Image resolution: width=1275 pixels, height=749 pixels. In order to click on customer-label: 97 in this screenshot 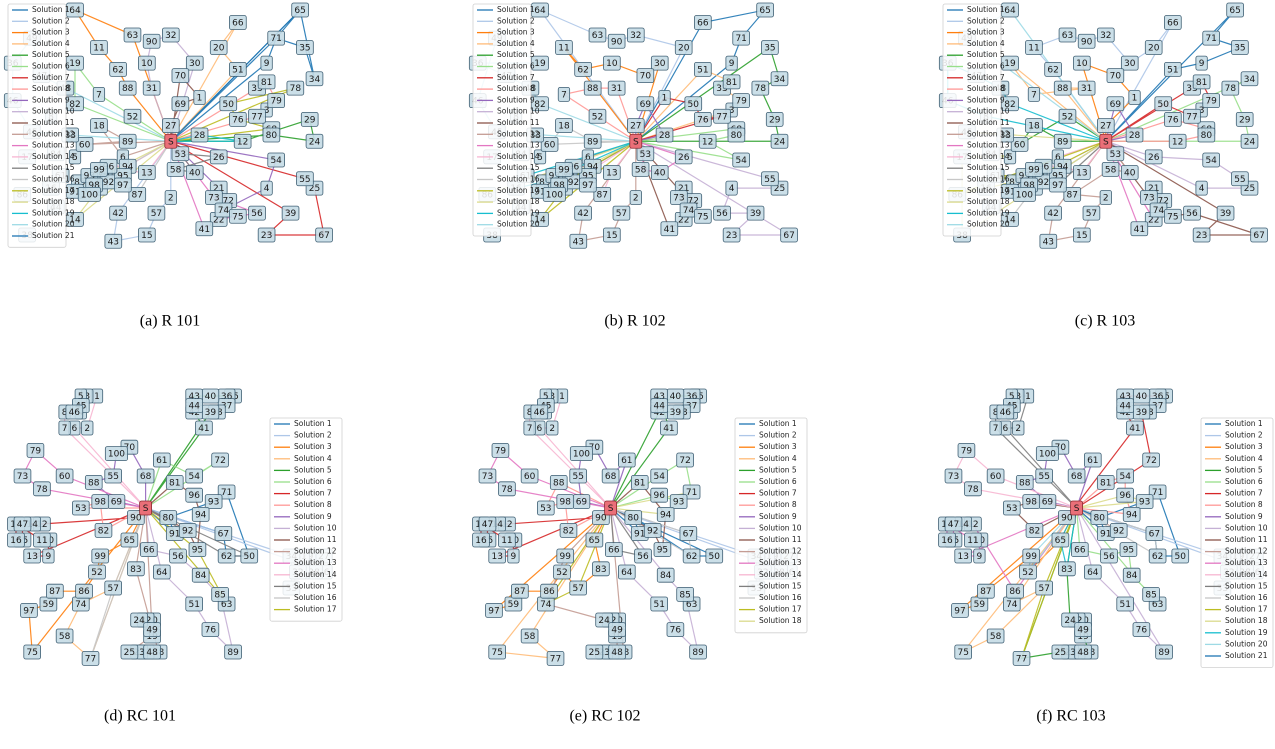, I will do `click(493, 611)`.